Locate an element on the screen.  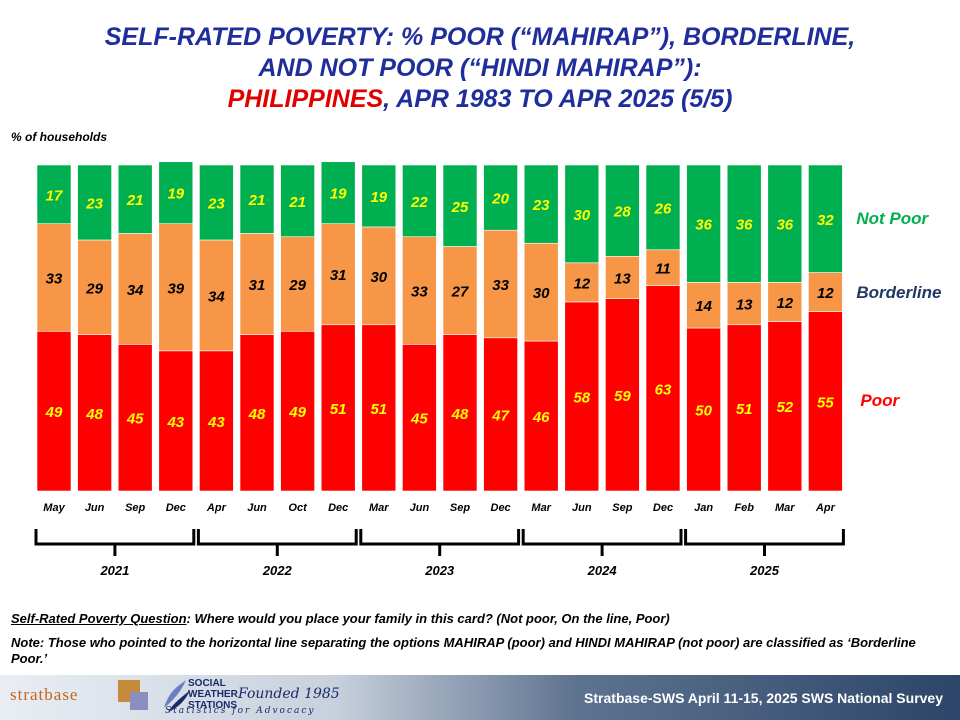
data-label-not-poor-4: 23 is located at coordinates (216, 203).